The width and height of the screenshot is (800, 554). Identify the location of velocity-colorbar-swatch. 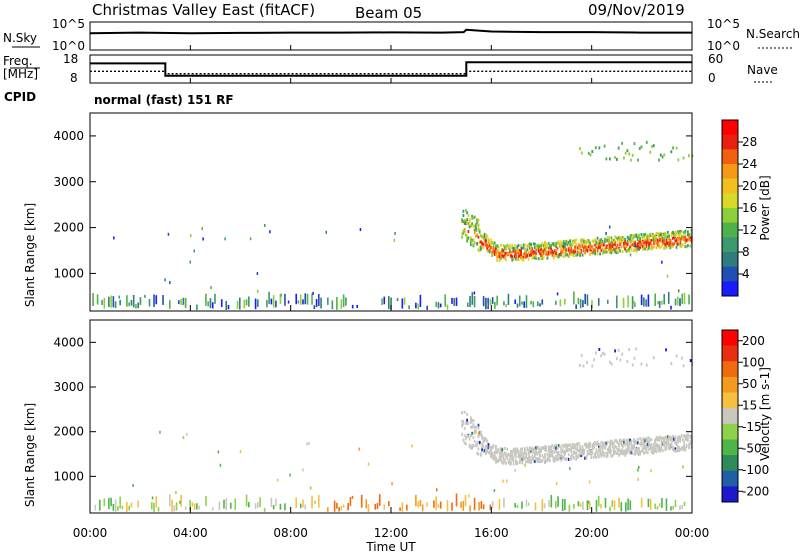
(730, 463).